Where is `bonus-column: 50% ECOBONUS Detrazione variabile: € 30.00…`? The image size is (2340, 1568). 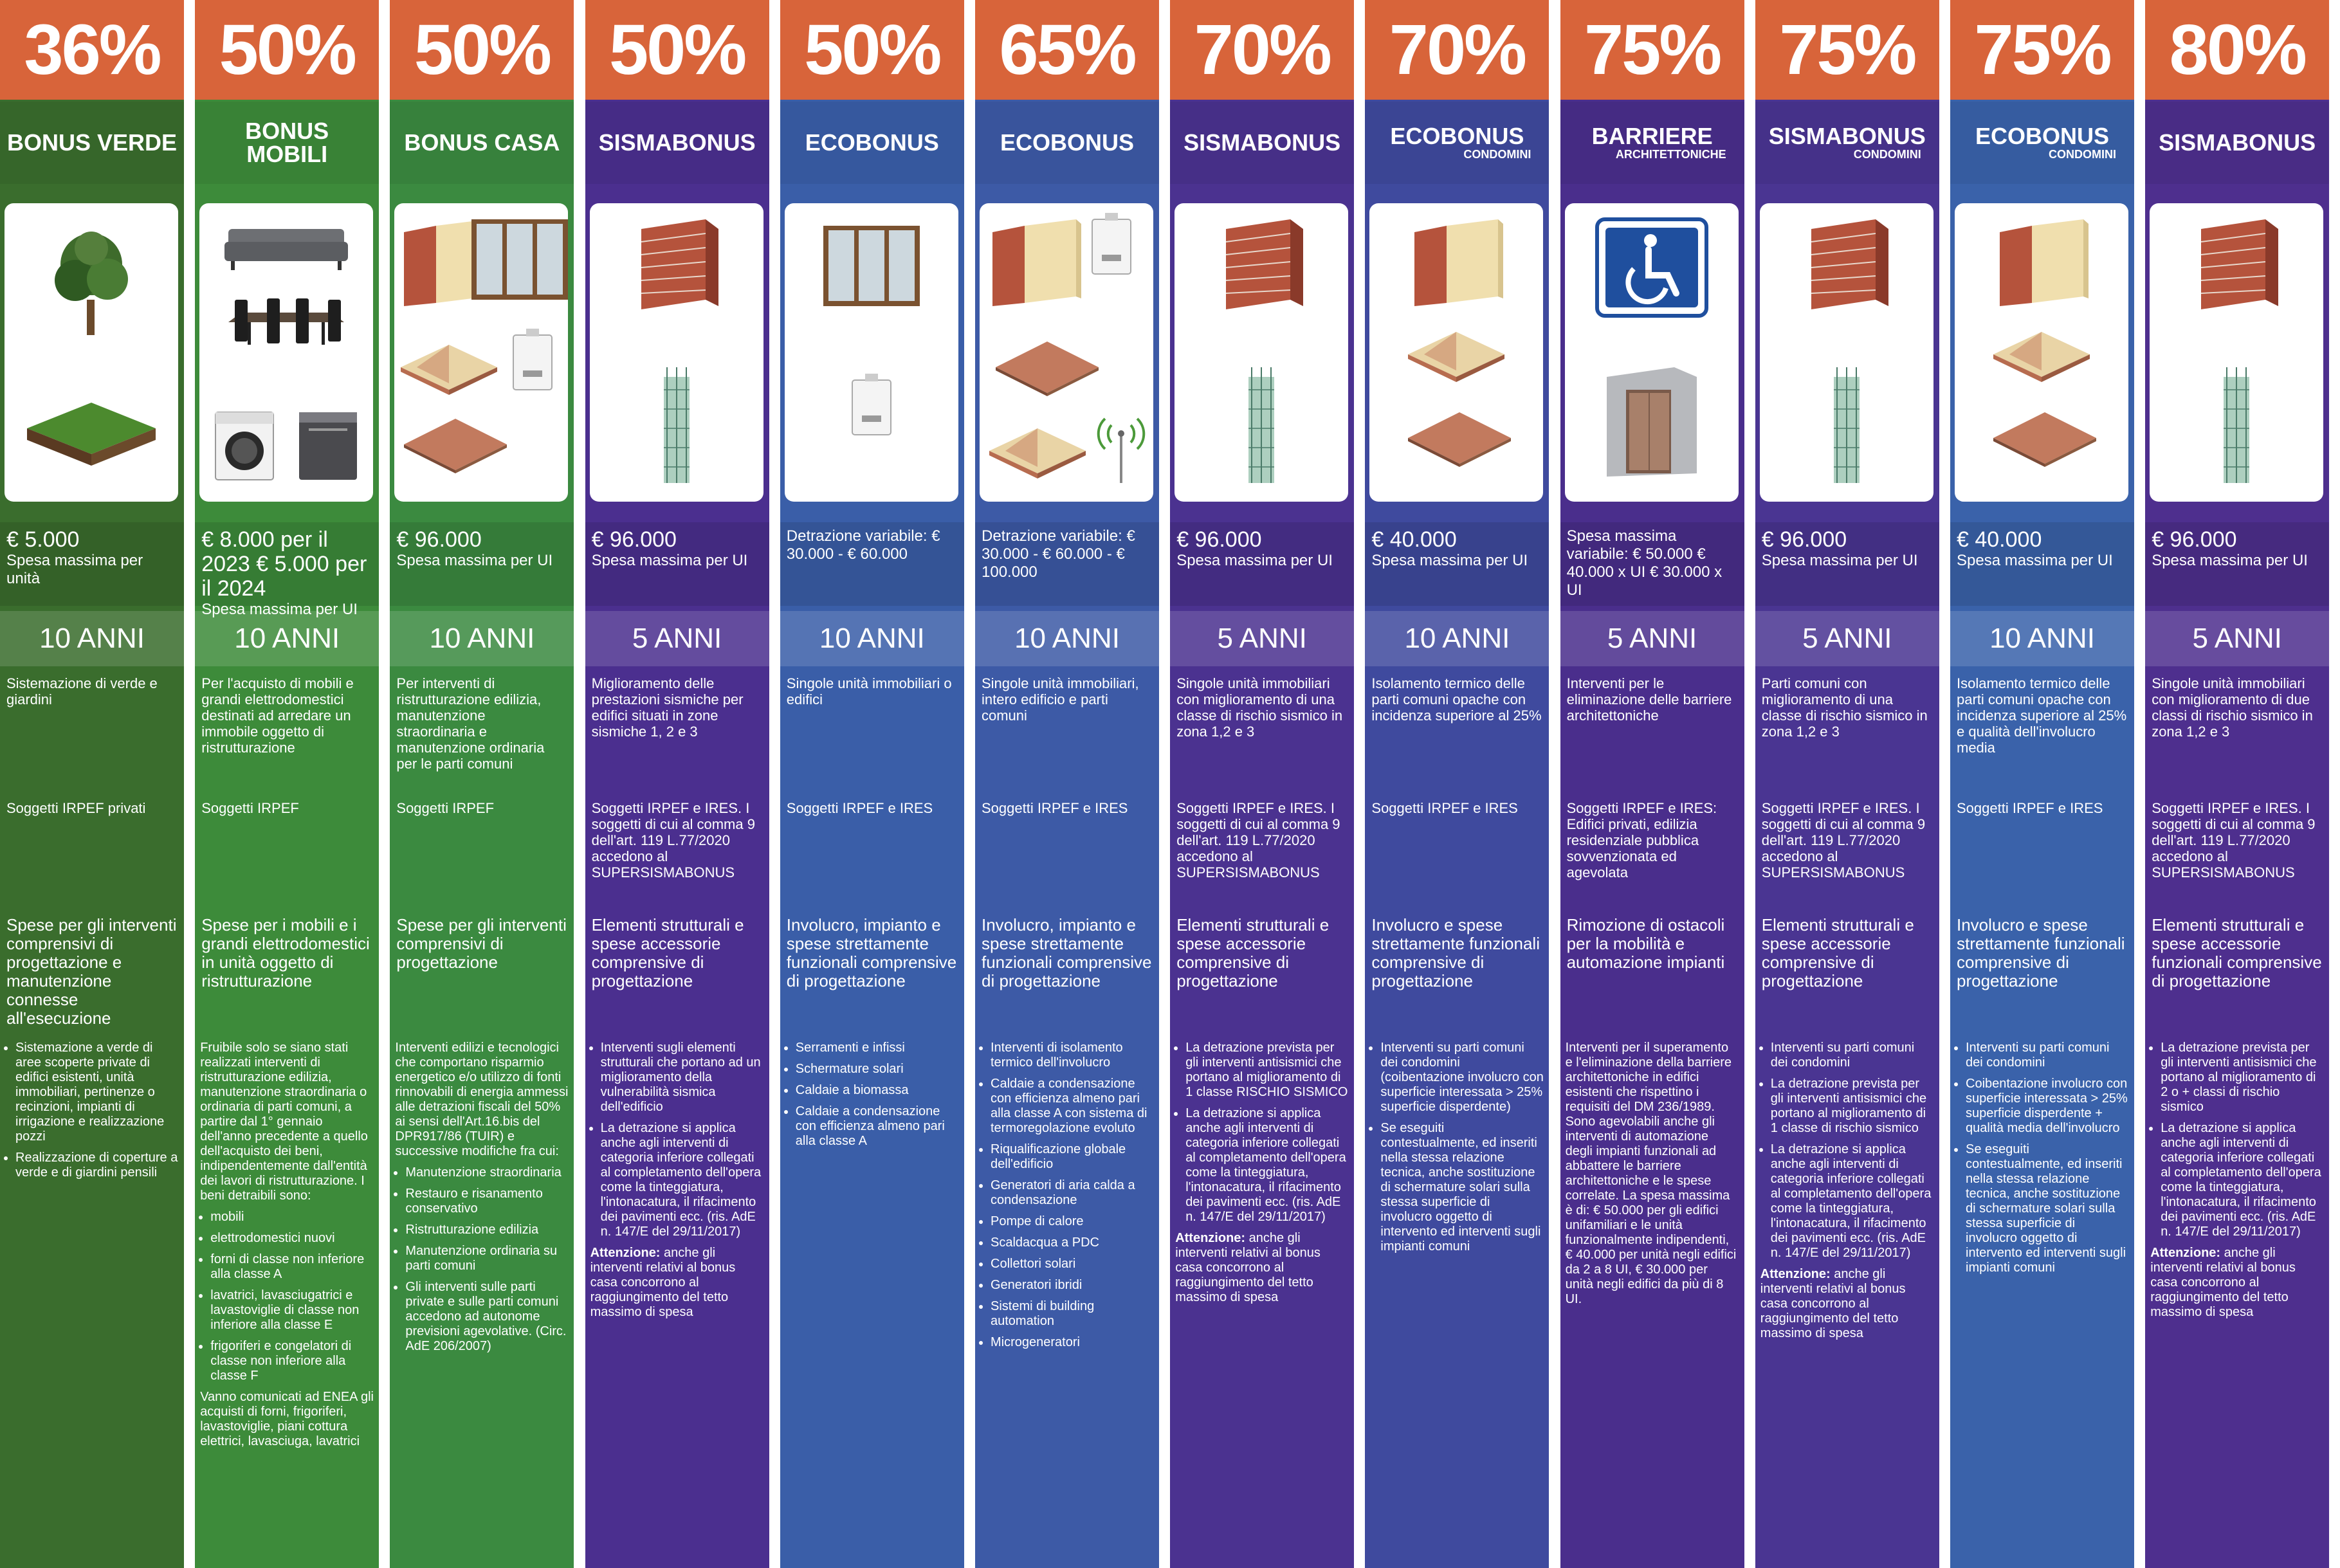
bonus-column: 50% ECOBONUS Detrazione variabile: € 30.00… is located at coordinates (872, 784).